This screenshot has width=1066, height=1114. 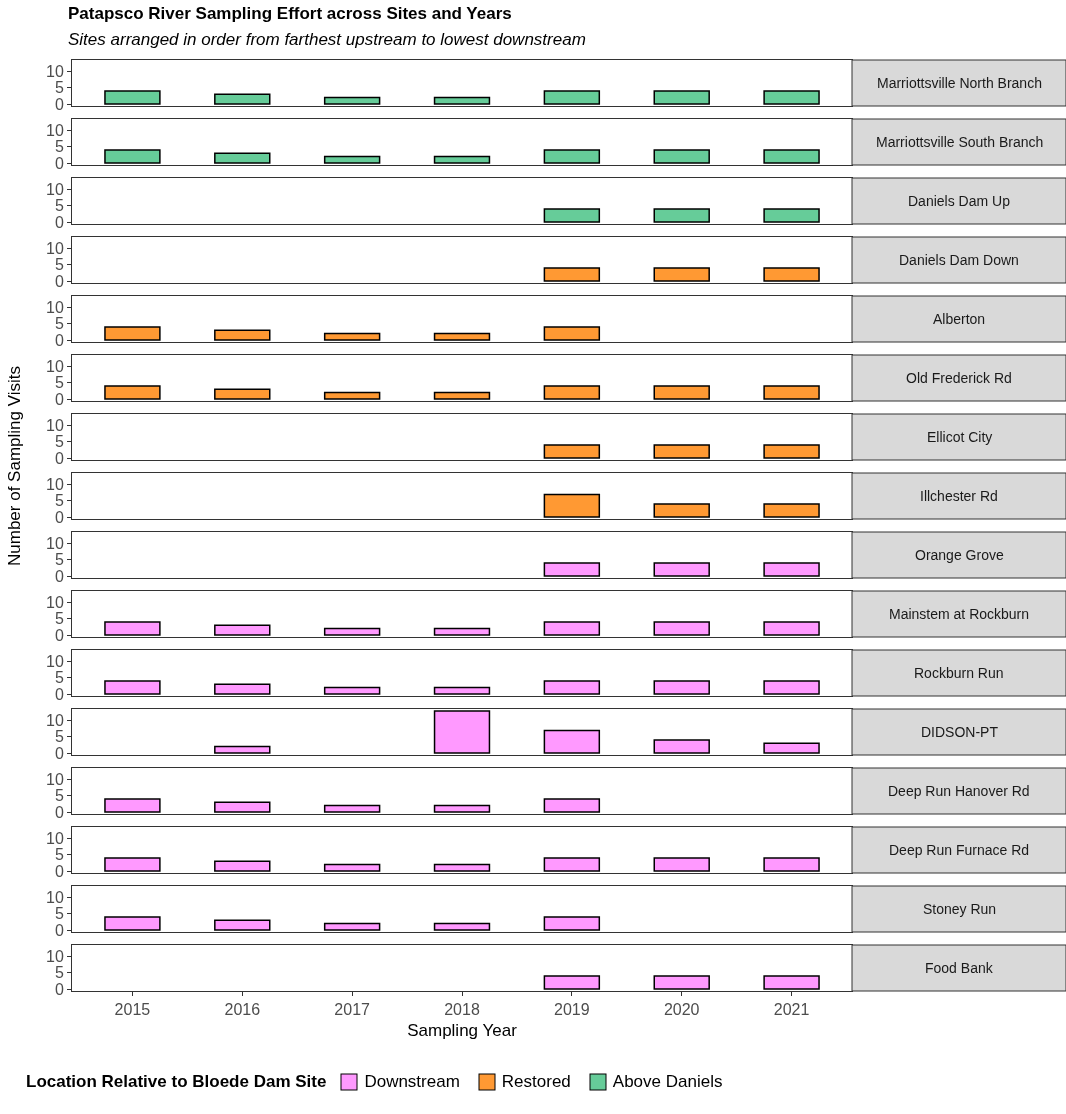 What do you see at coordinates (352, 1010) in the screenshot?
I see `x-tick-label: 2017` at bounding box center [352, 1010].